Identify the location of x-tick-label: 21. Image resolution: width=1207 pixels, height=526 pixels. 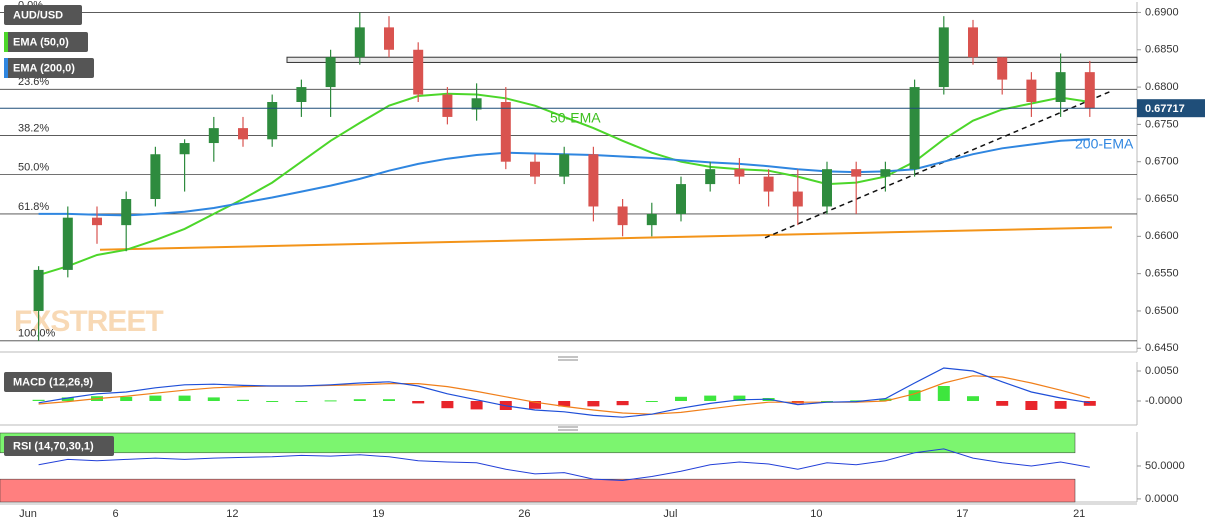
(1079, 514).